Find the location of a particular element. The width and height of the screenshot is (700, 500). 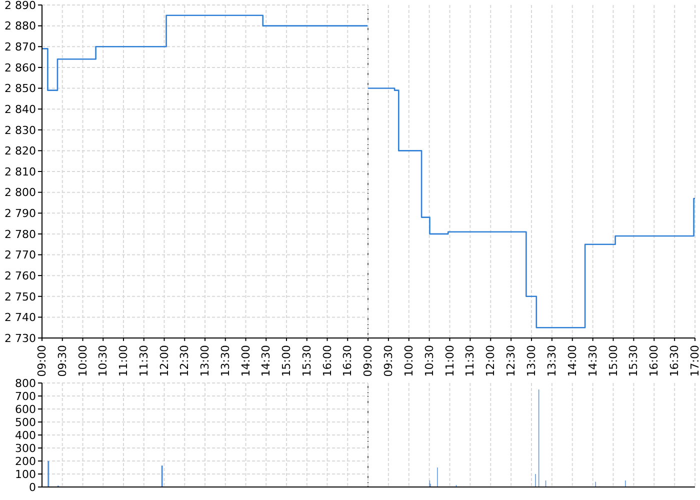

y-tick-label: 2 850 is located at coordinates (20, 89).